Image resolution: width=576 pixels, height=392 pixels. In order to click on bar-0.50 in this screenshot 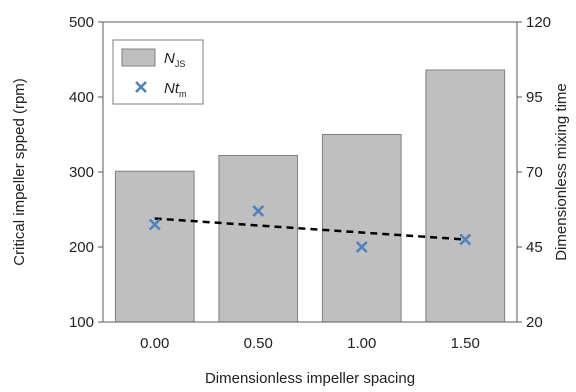, I will do `click(258, 239)`.